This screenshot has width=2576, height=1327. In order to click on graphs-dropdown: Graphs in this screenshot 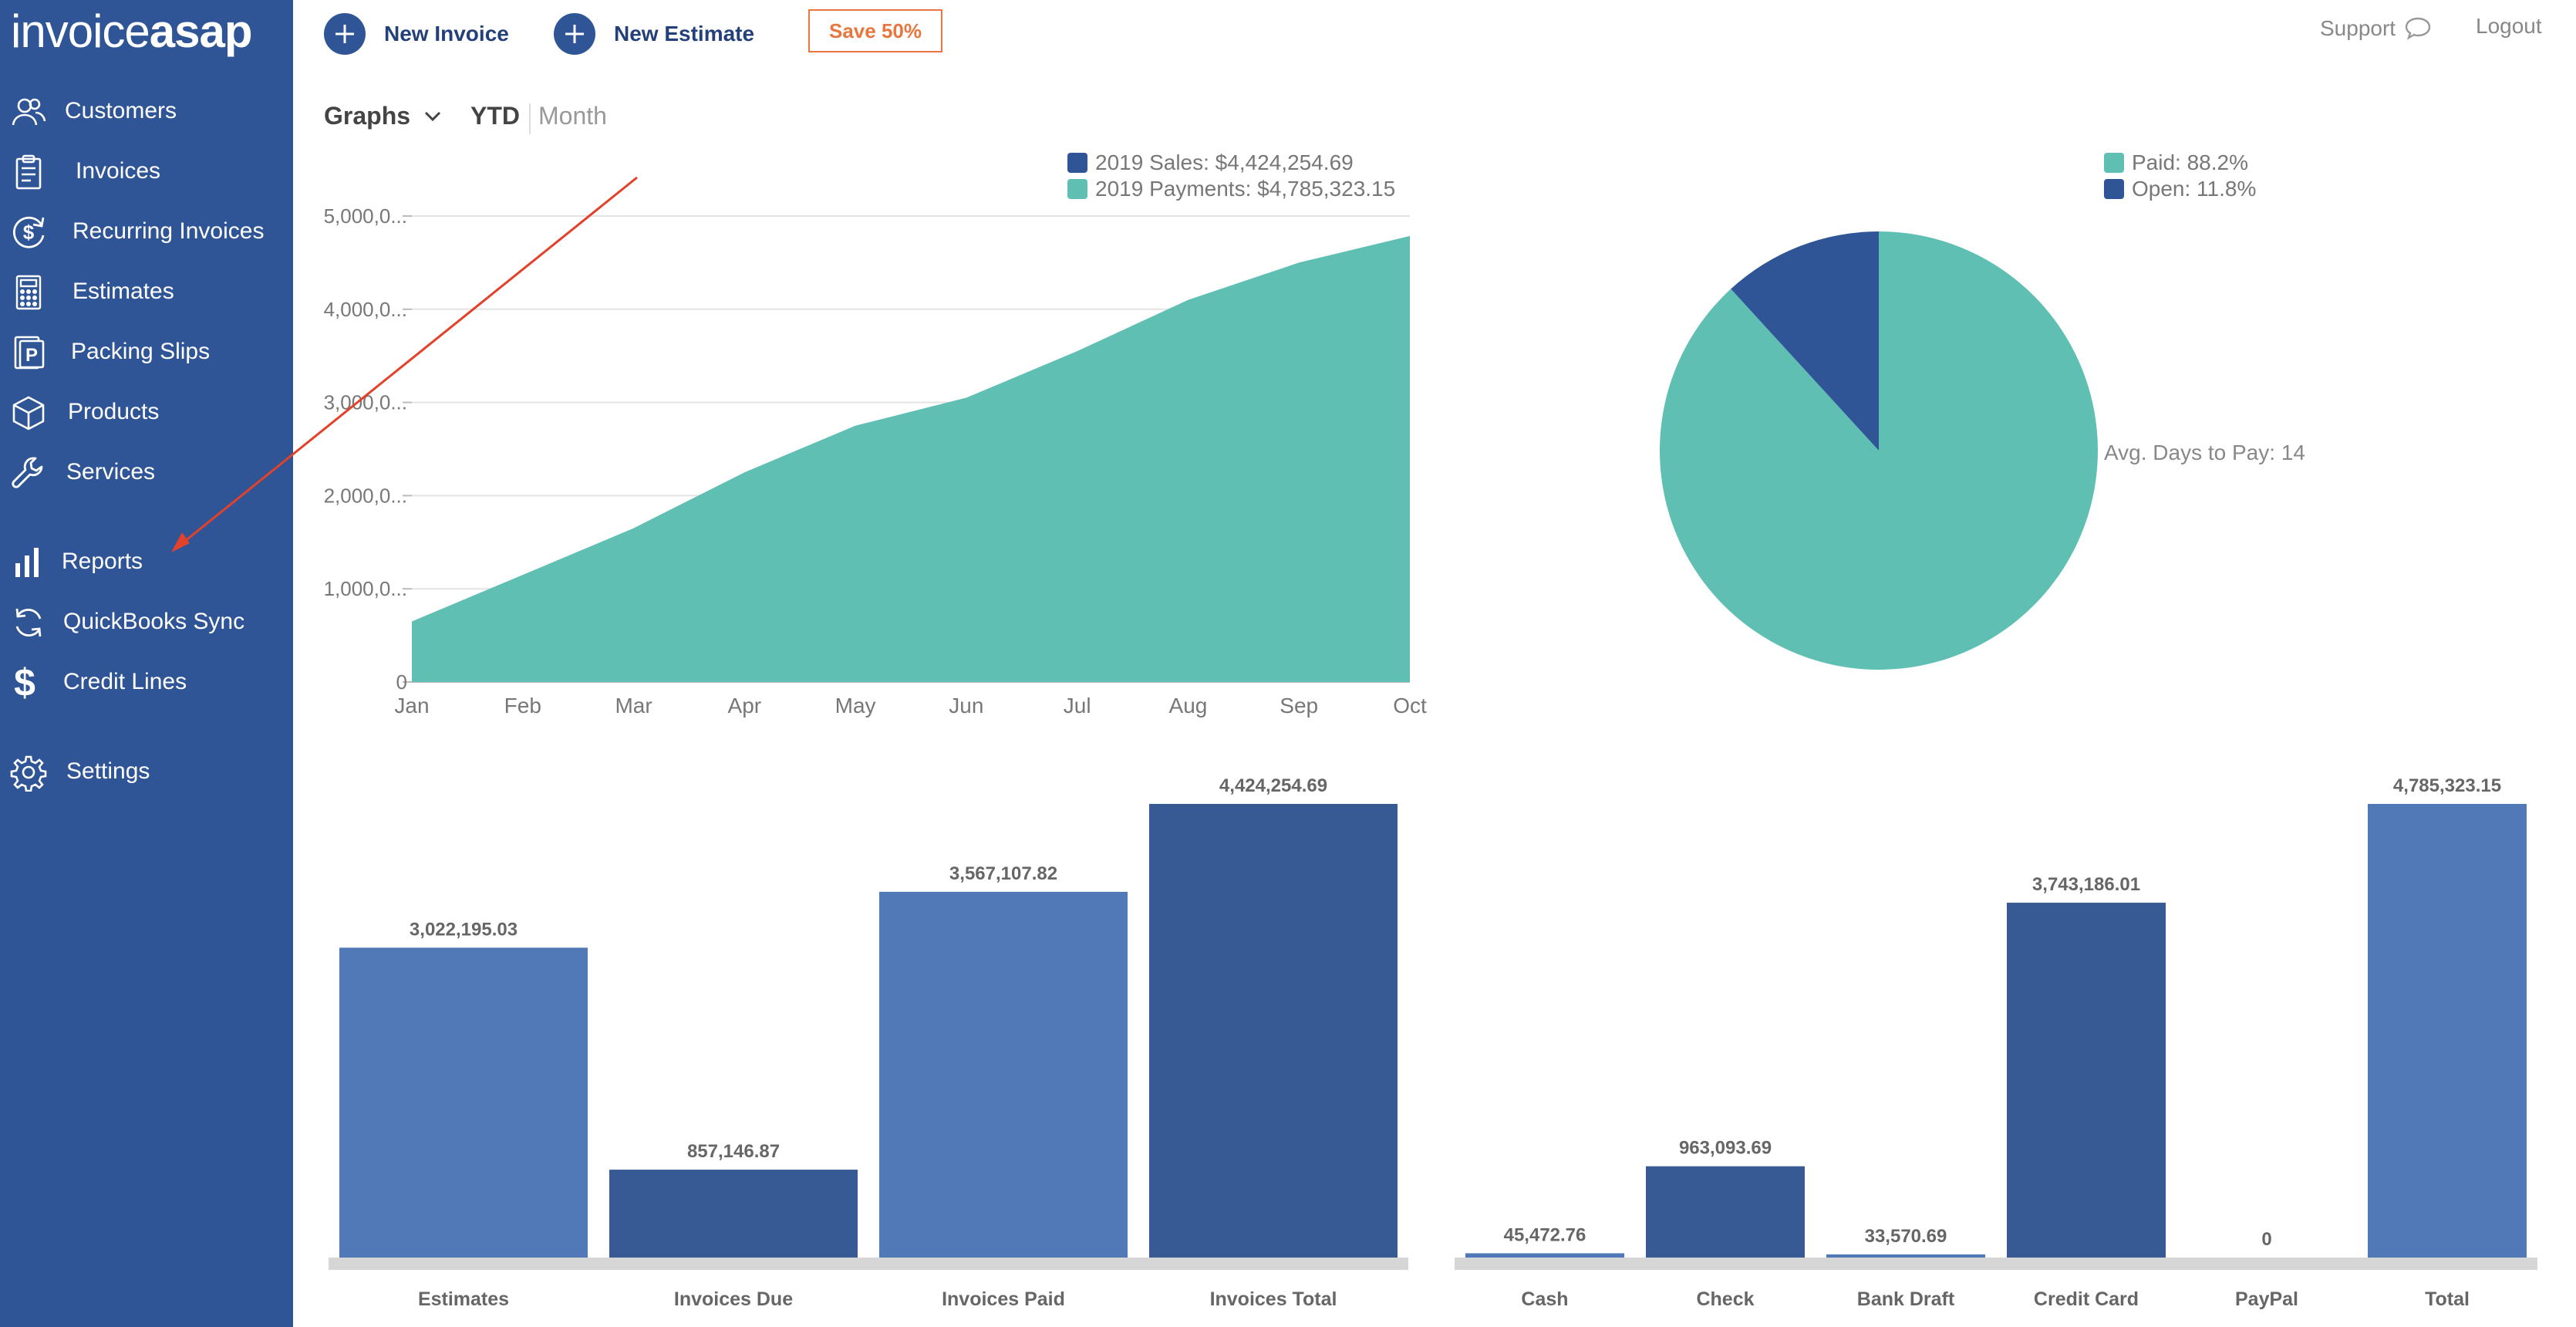, I will do `click(384, 116)`.